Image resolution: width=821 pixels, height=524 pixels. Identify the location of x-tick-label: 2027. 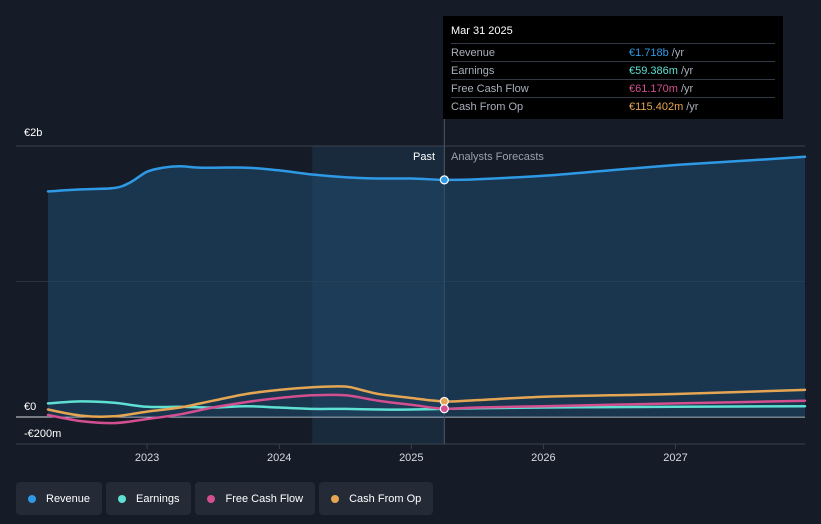
(675, 458).